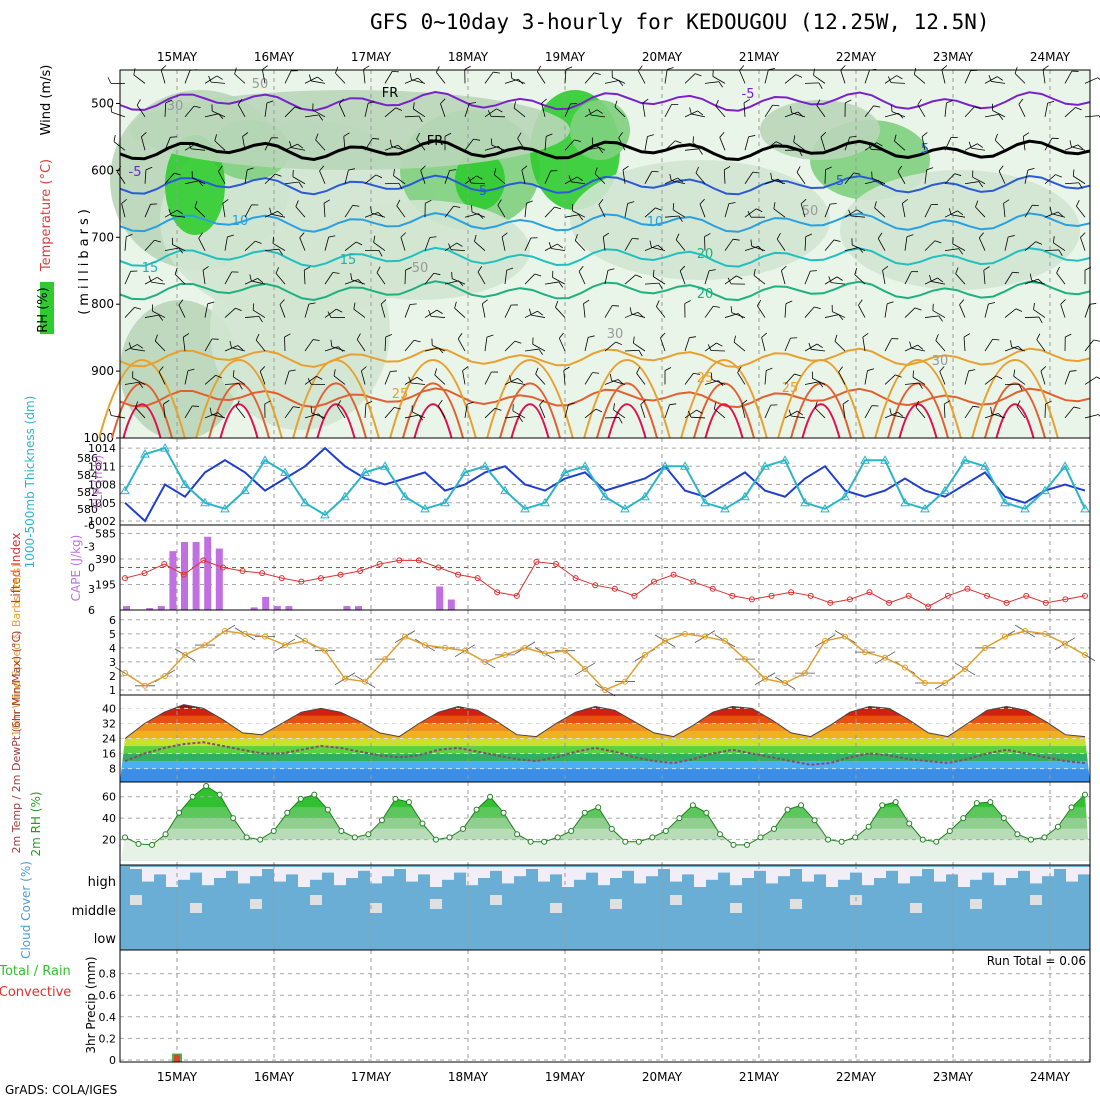 The width and height of the screenshot is (1100, 1100). Describe the element at coordinates (61, 1090) in the screenshot. I see `footer-credit: GrADS: COLA/IGES` at that location.